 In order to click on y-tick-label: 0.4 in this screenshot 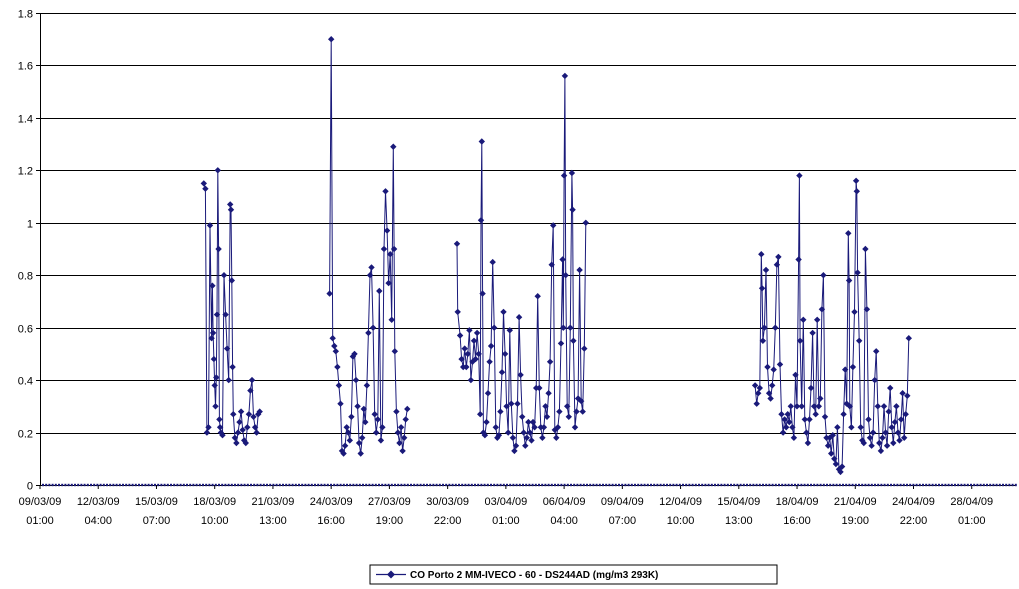, I will do `click(25, 382)`.